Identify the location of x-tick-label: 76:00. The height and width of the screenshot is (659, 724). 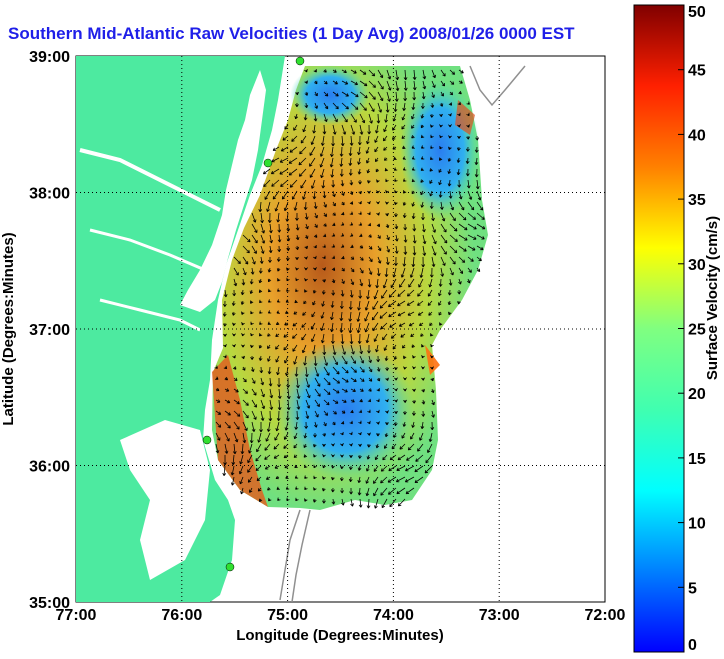
(181, 615).